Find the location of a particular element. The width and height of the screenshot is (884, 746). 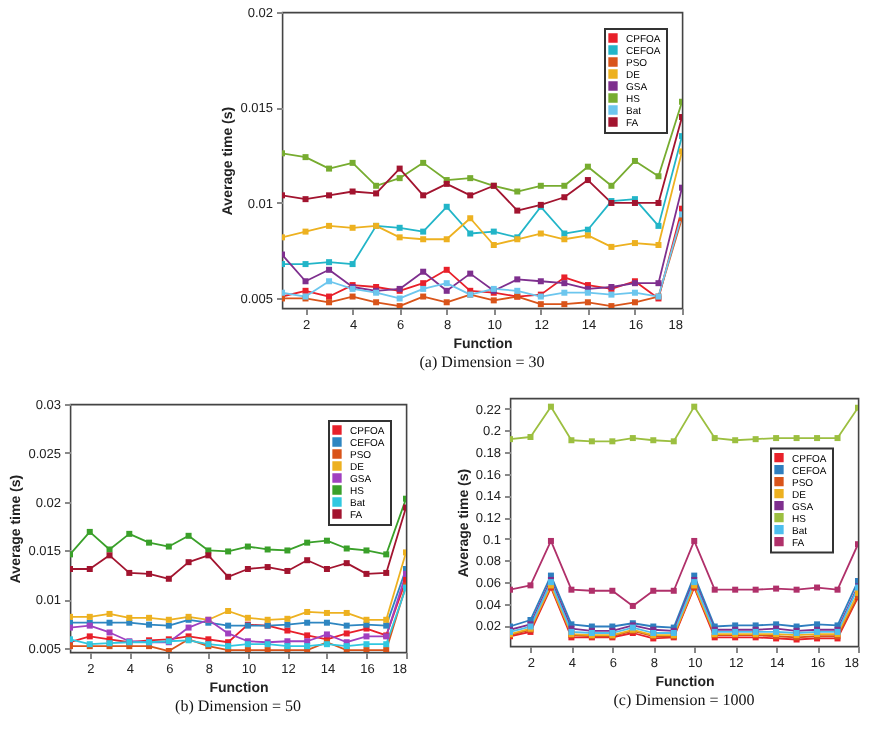

text: (c) Dimension = 1000 is located at coordinates (684, 700).